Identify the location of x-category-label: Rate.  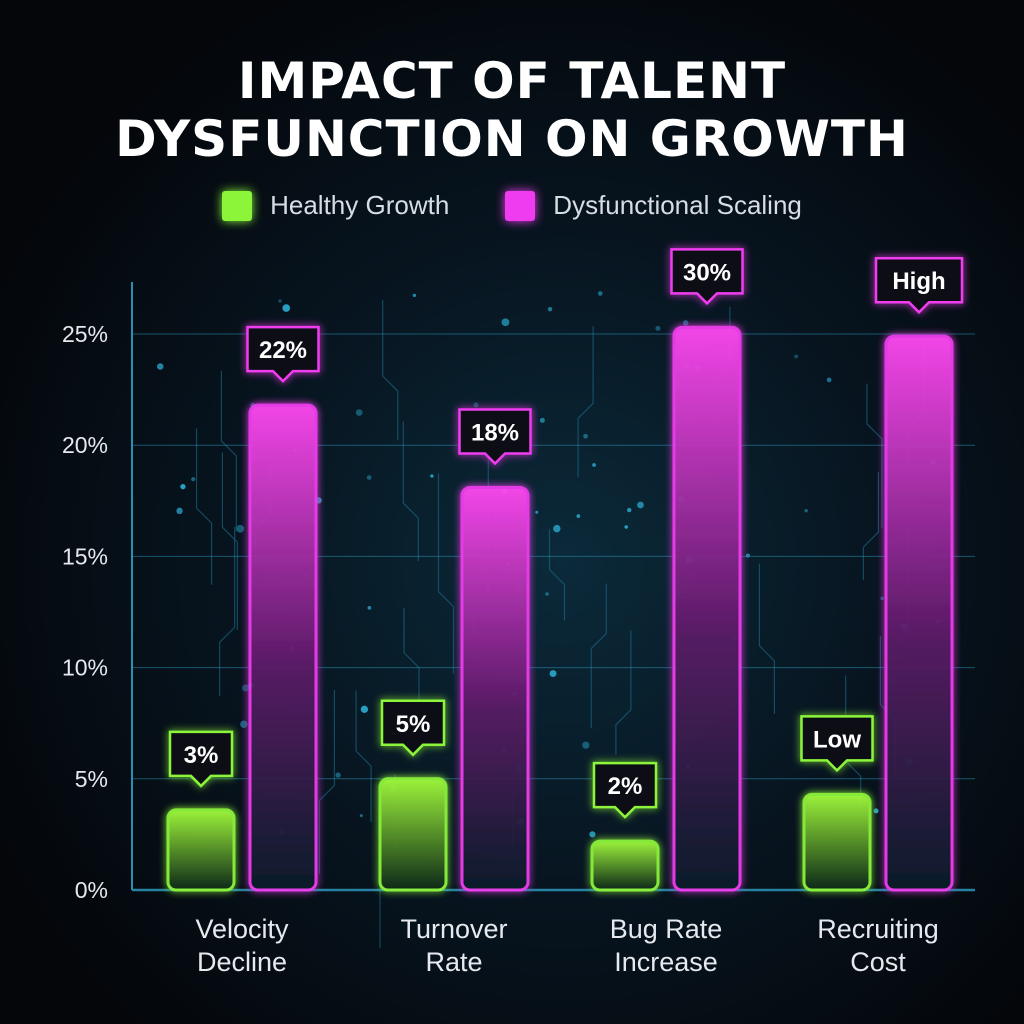
(453, 962).